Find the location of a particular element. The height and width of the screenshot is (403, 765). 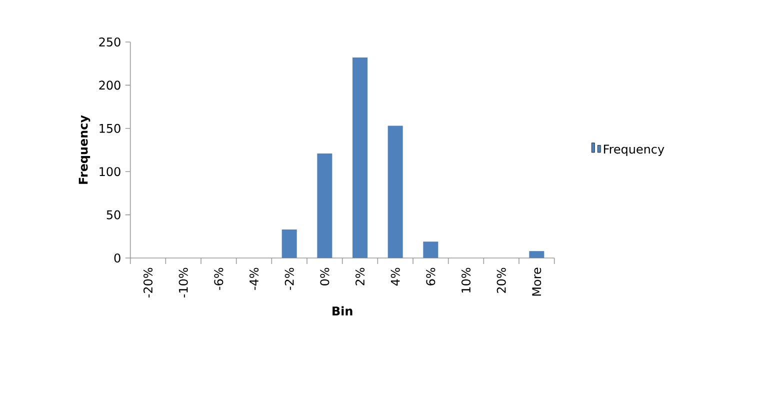

y-tick-label: 200 is located at coordinates (109, 85).